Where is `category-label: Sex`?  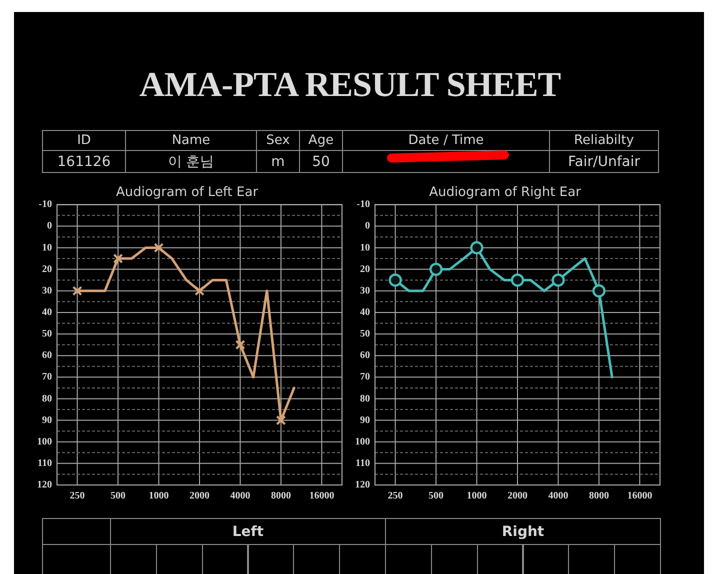 category-label: Sex is located at coordinates (278, 140).